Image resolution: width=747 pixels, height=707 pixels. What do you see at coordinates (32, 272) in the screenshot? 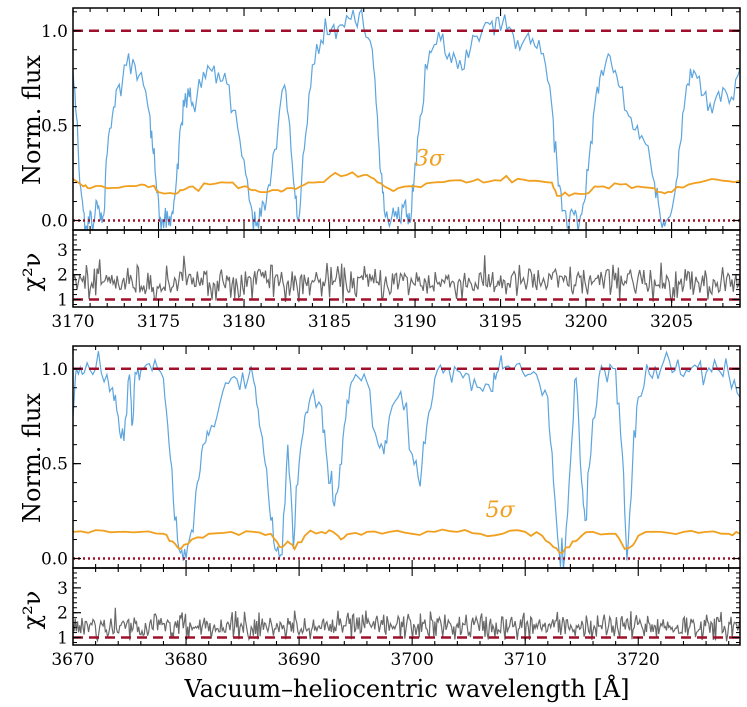
I see `top-chi2-ylabel: χ²ν` at bounding box center [32, 272].